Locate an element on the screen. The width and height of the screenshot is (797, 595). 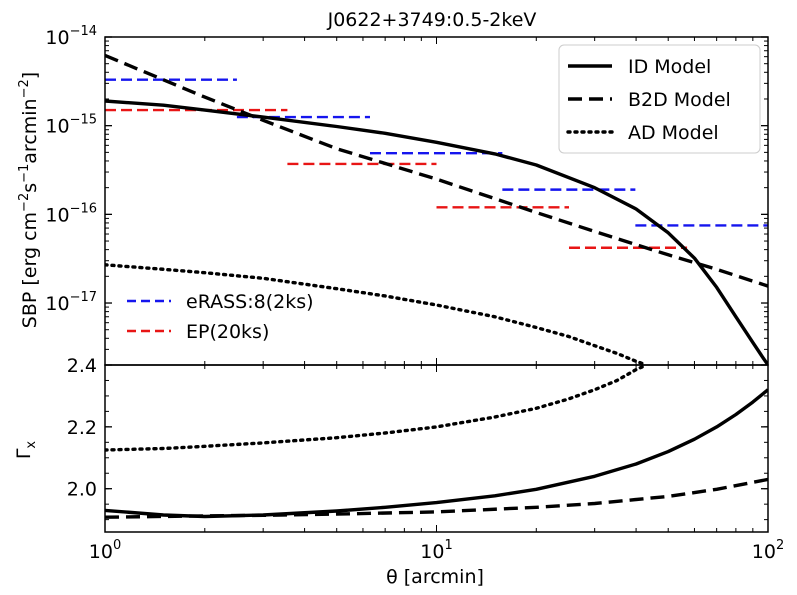
legend-label-ad-model: AD Model is located at coordinates (673, 133).